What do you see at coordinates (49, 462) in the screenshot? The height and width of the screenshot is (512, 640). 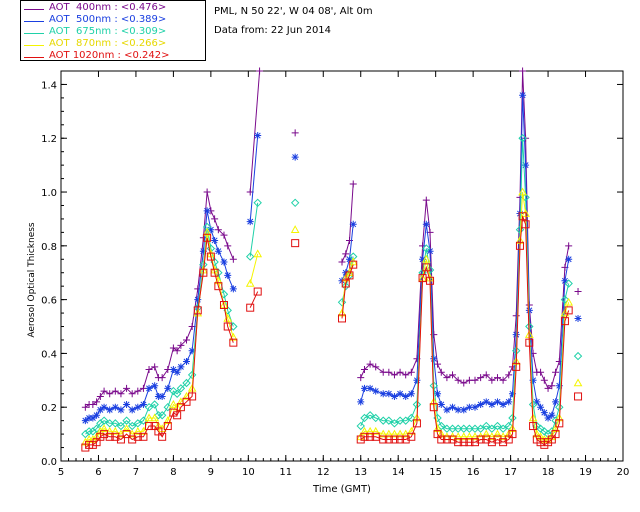 I see `y-tick-label: 0.0` at bounding box center [49, 462].